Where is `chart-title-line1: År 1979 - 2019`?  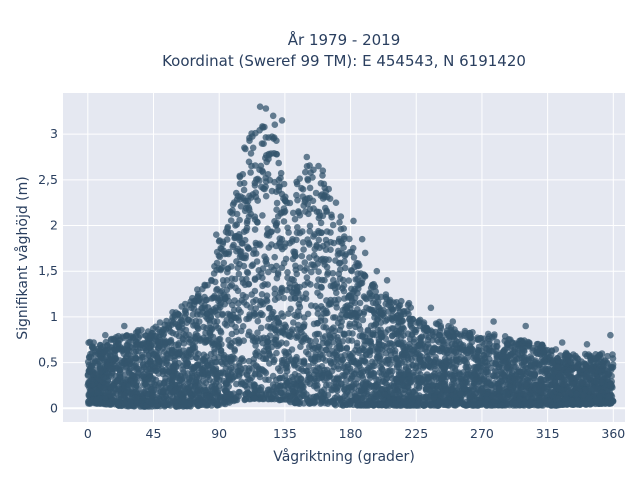
chart-title-line1: År 1979 - 2019 is located at coordinates (344, 39).